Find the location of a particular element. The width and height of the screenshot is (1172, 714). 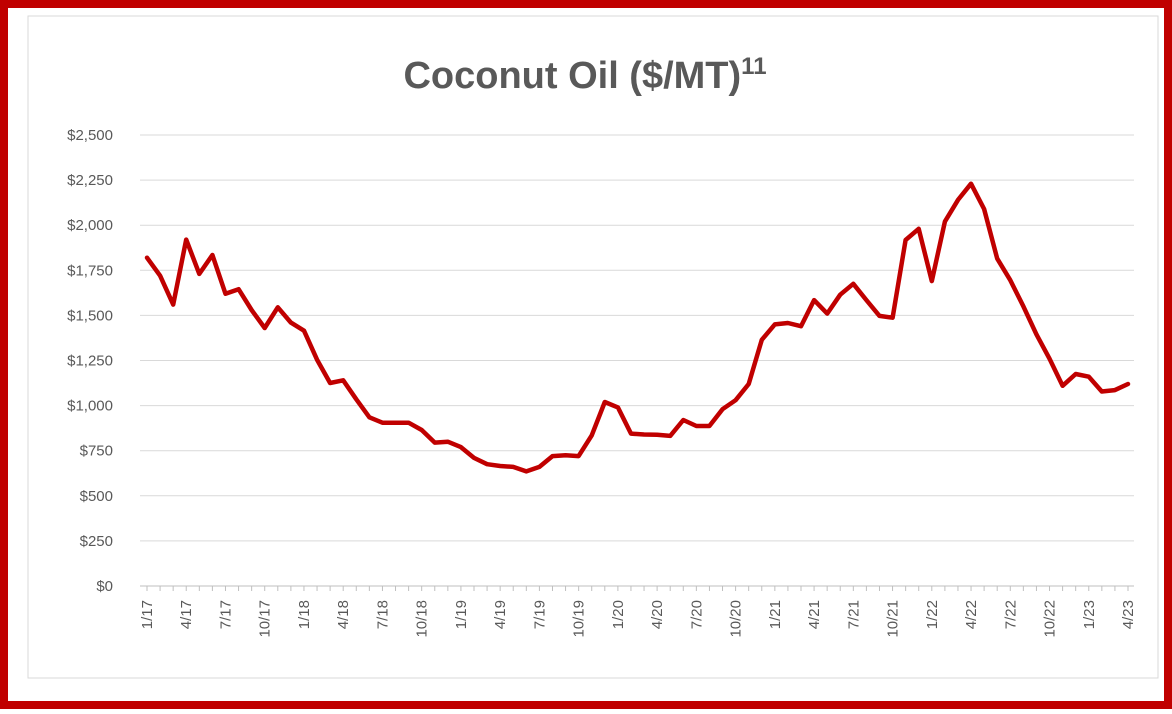

x-tick-label: 10/17 is located at coordinates (265, 619).